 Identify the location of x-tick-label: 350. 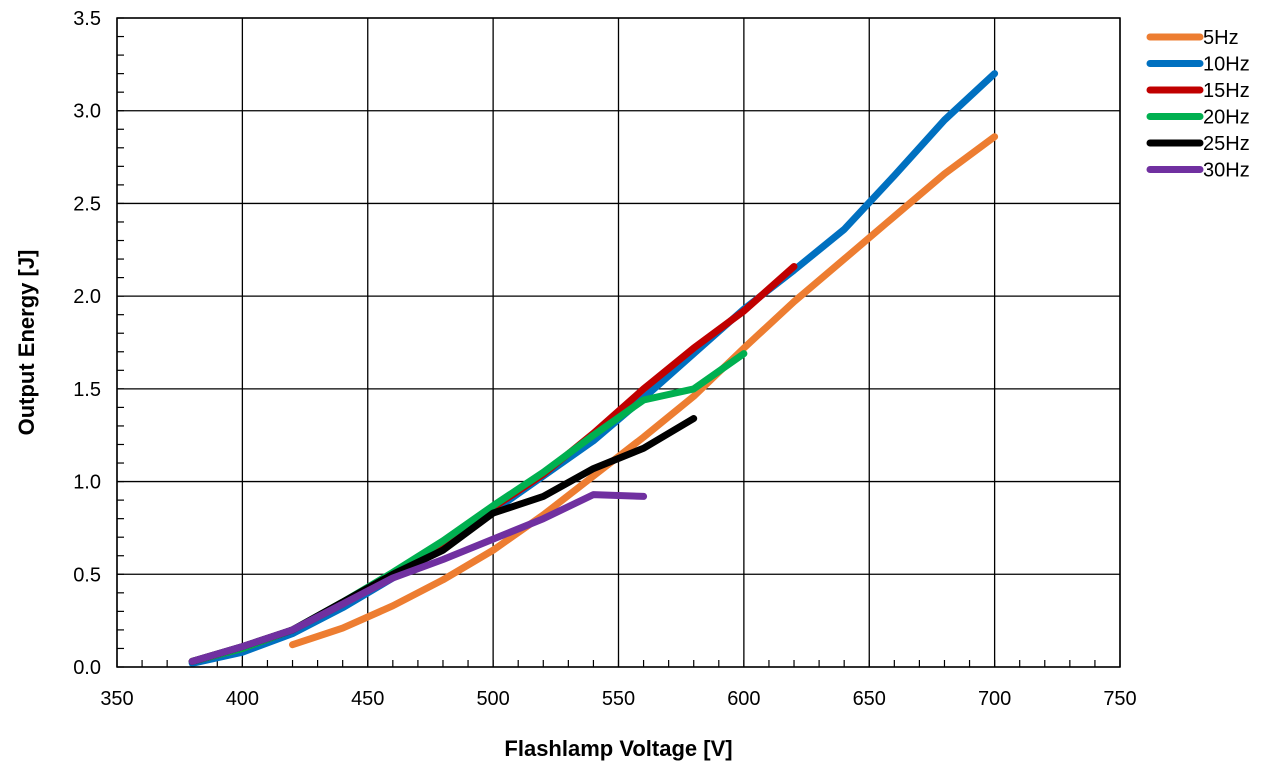
(116, 699).